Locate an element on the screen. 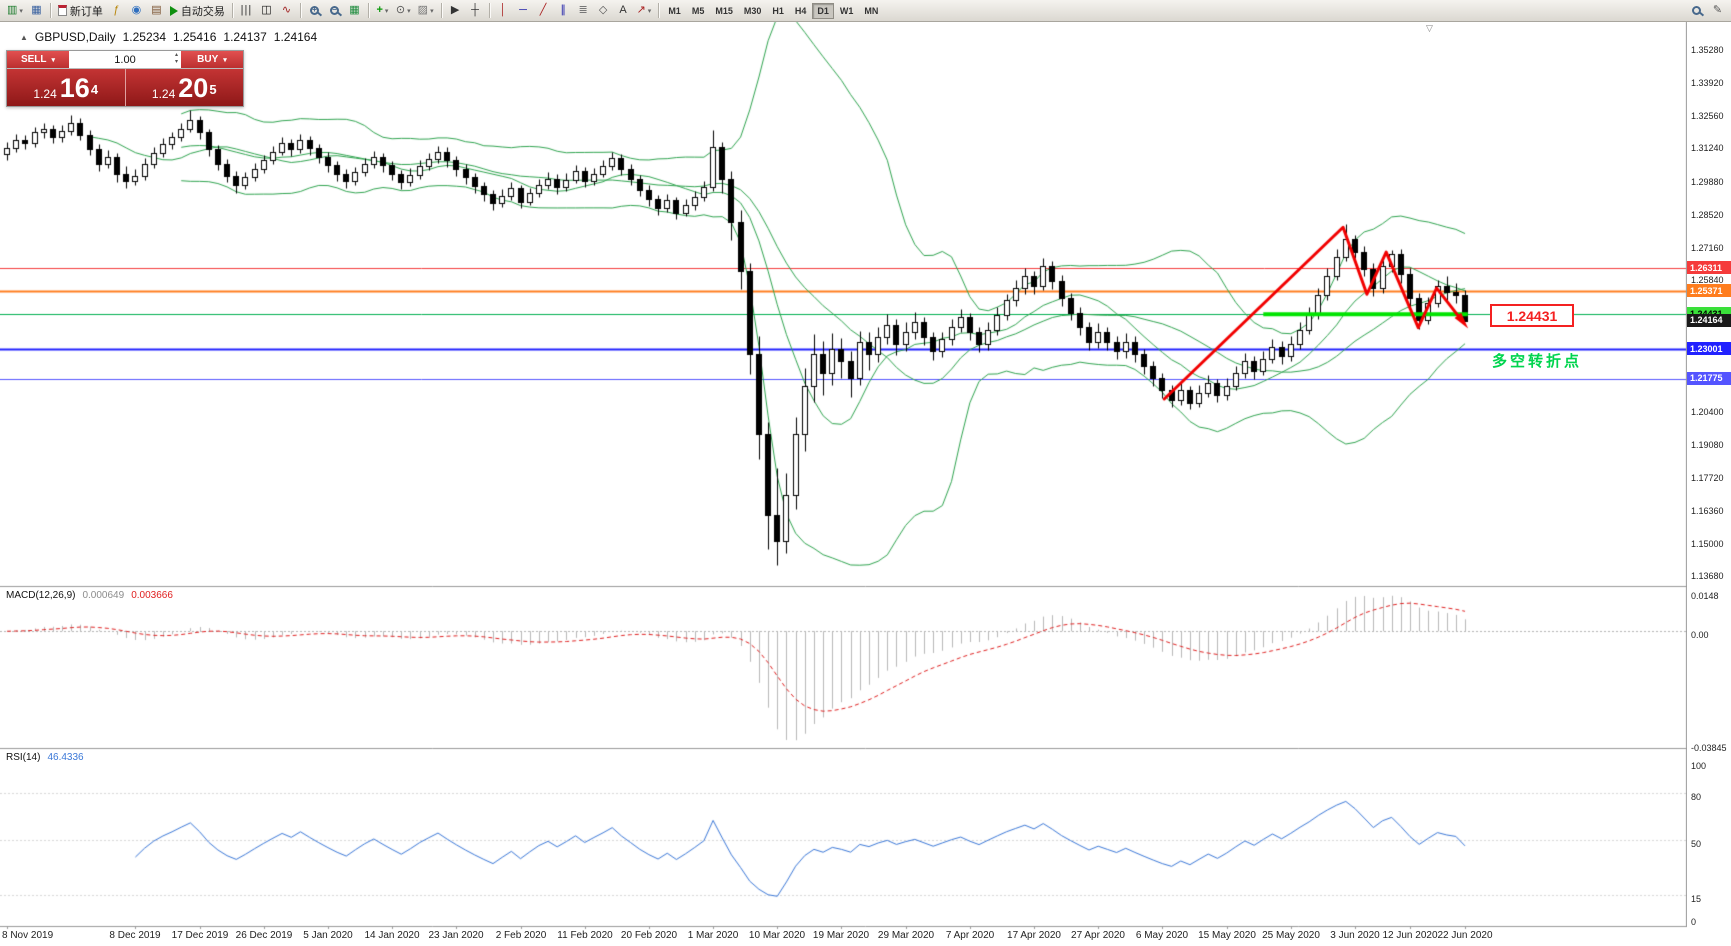  rsi-scale-tick: 0 is located at coordinates (1694, 922).